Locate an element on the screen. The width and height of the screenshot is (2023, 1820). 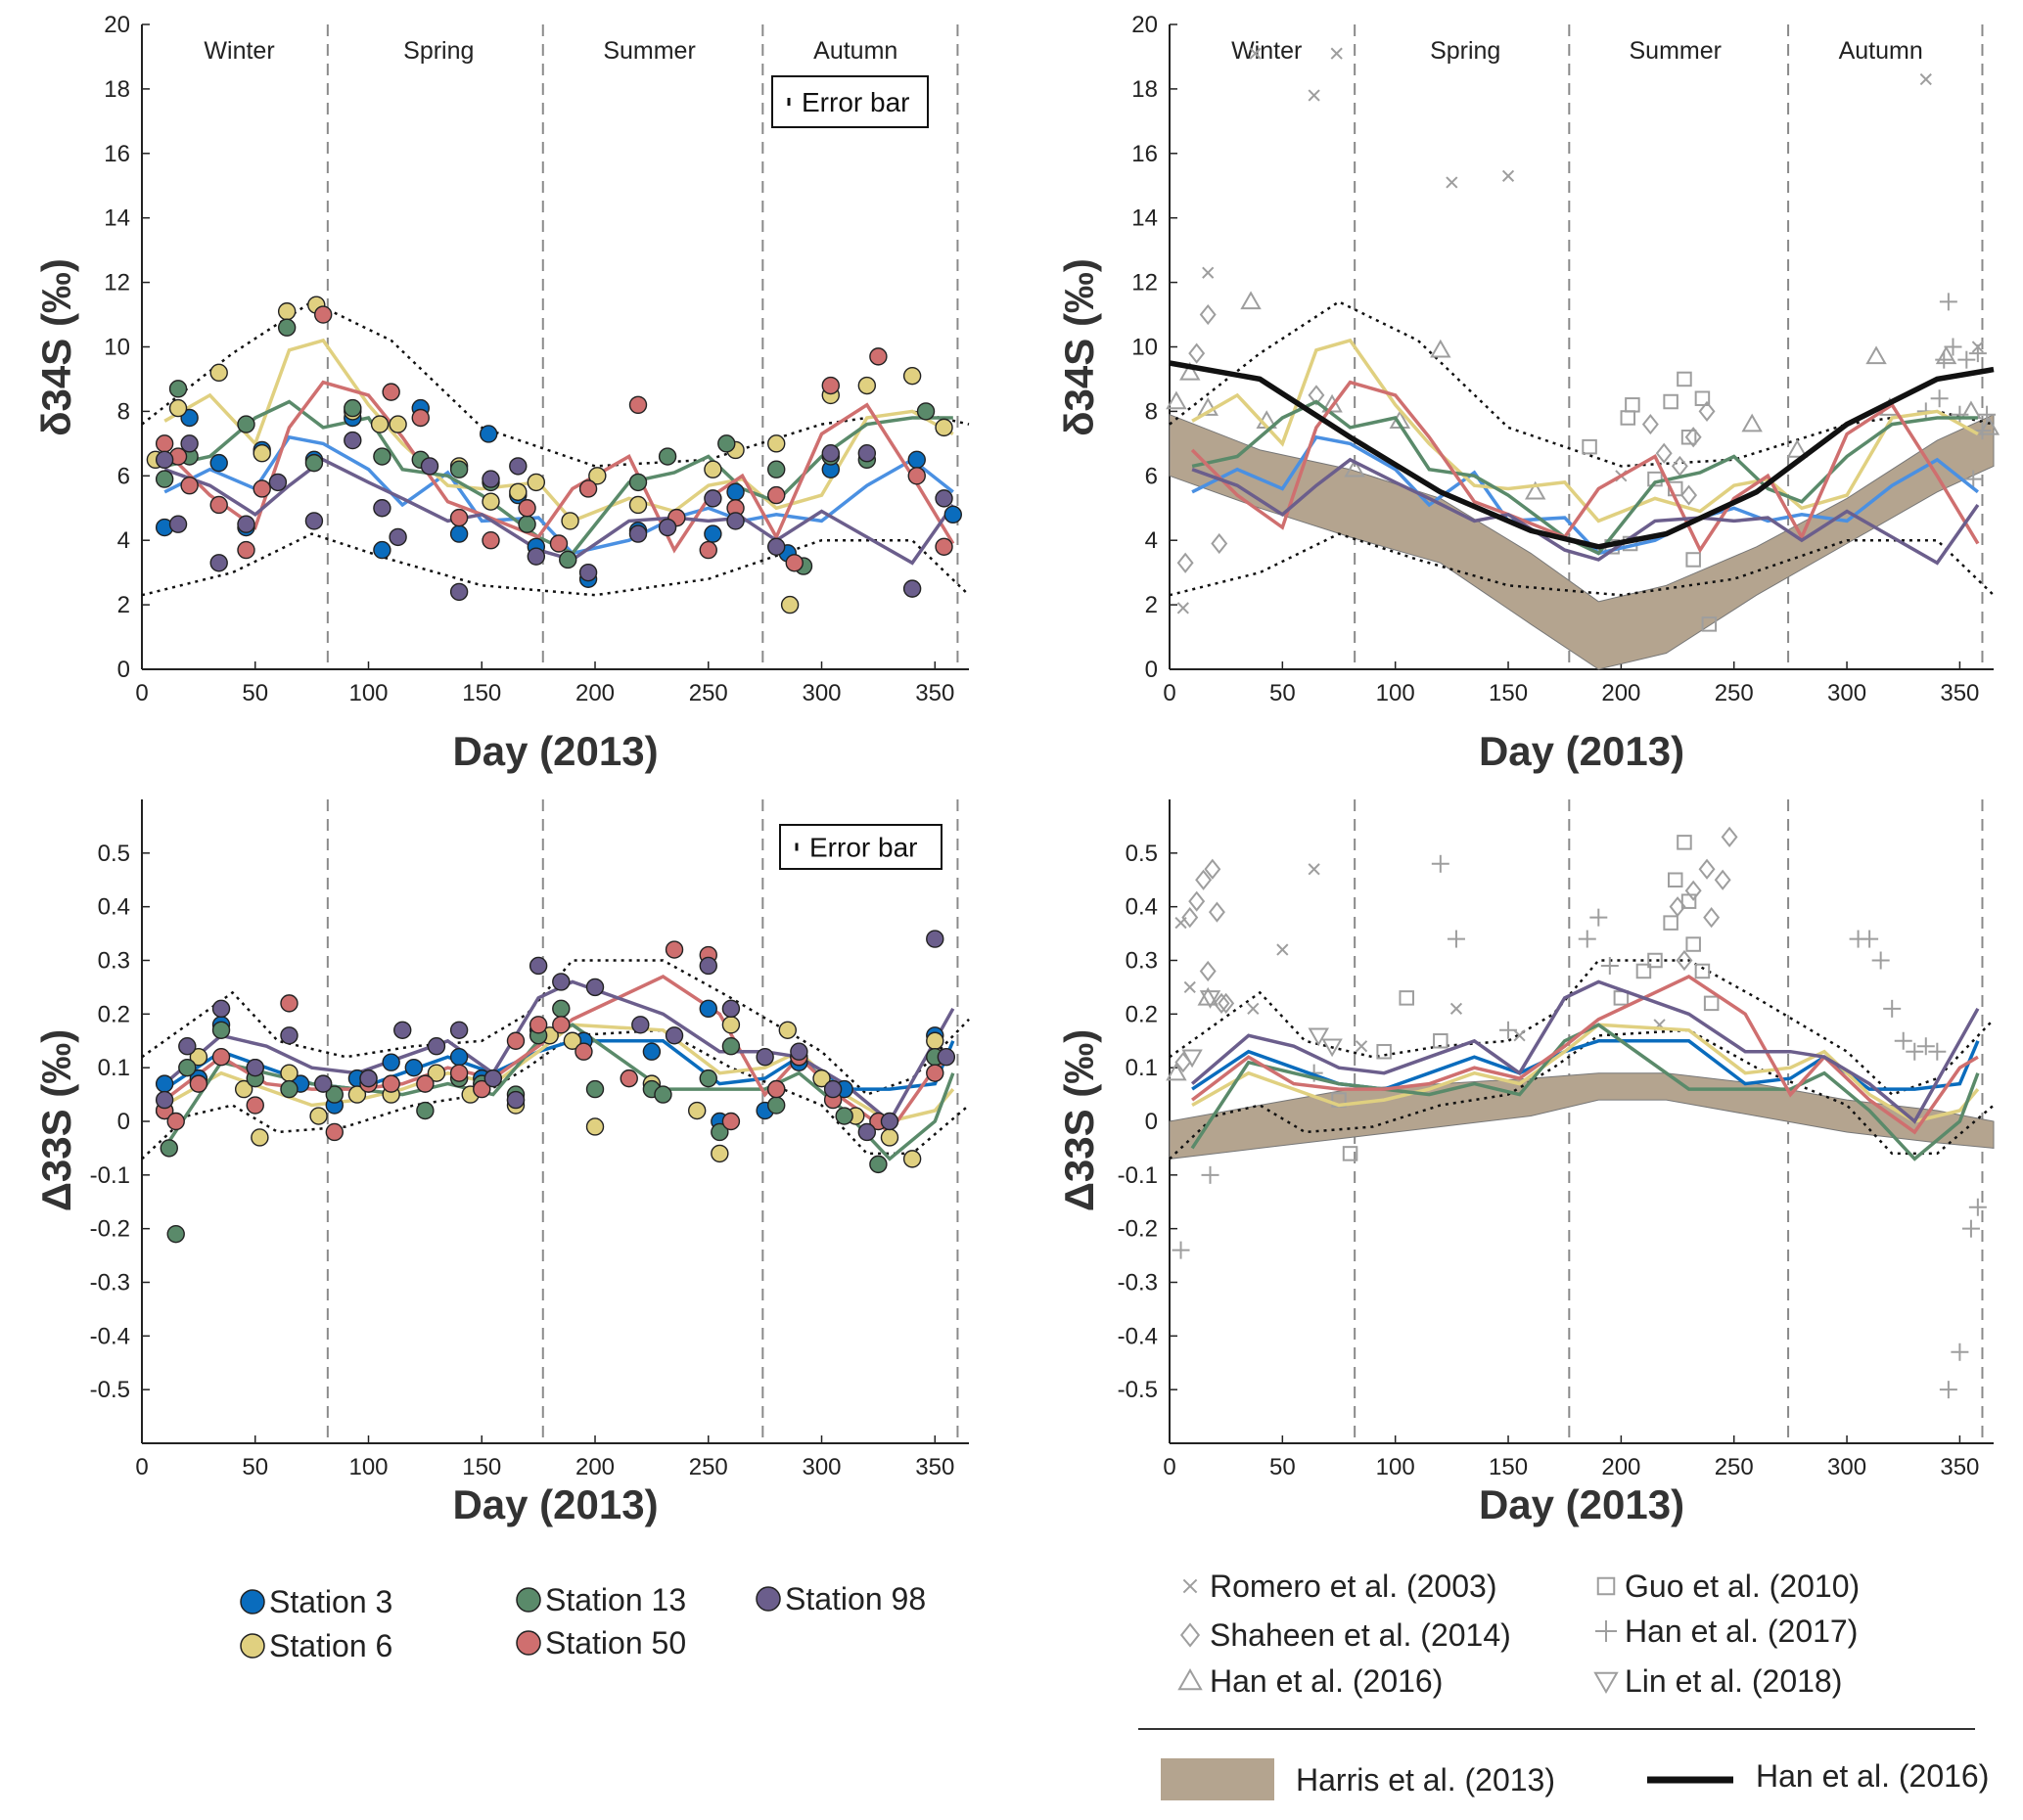
x-tick-label: 100 is located at coordinates (1396, 693).